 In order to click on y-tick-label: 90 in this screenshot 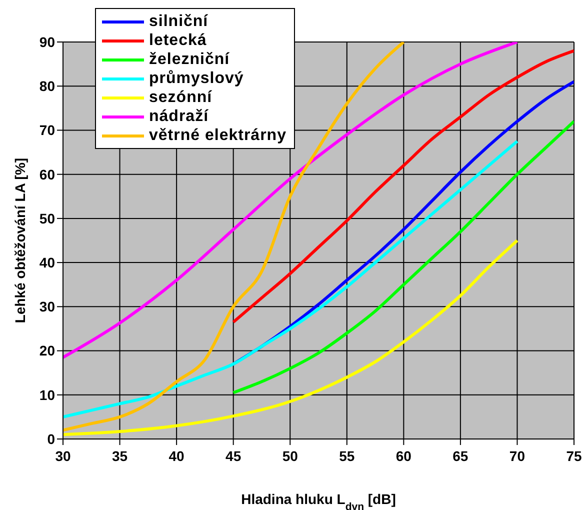, I will do `click(47, 42)`.